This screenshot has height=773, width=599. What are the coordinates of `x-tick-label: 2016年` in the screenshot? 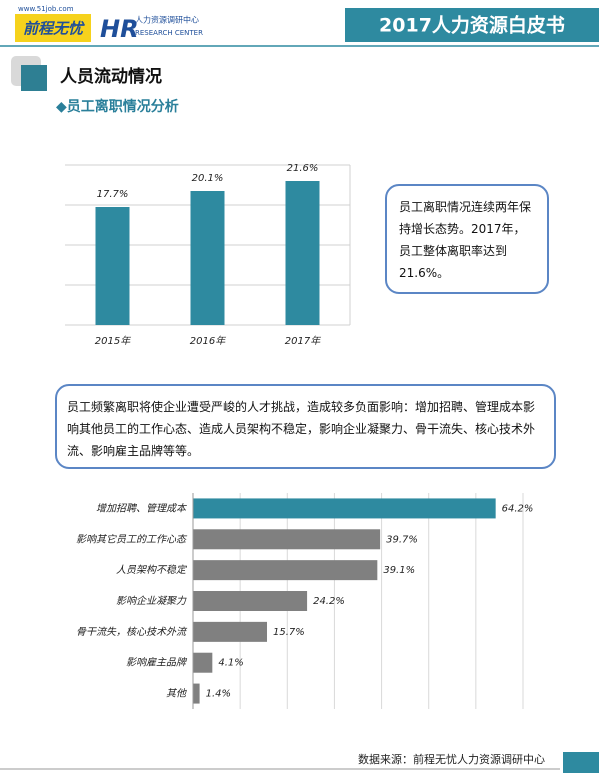 It's located at (208, 341).